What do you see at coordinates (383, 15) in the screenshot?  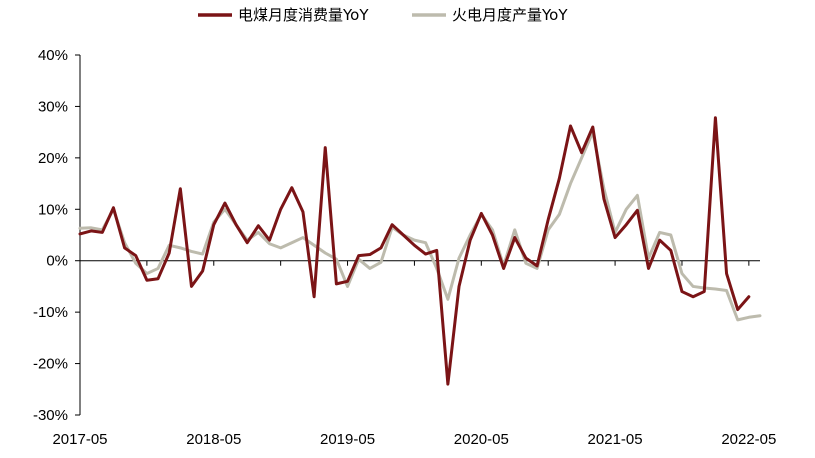 I see `legend: 电煤月度消费量YoY 火电月度产量YoY` at bounding box center [383, 15].